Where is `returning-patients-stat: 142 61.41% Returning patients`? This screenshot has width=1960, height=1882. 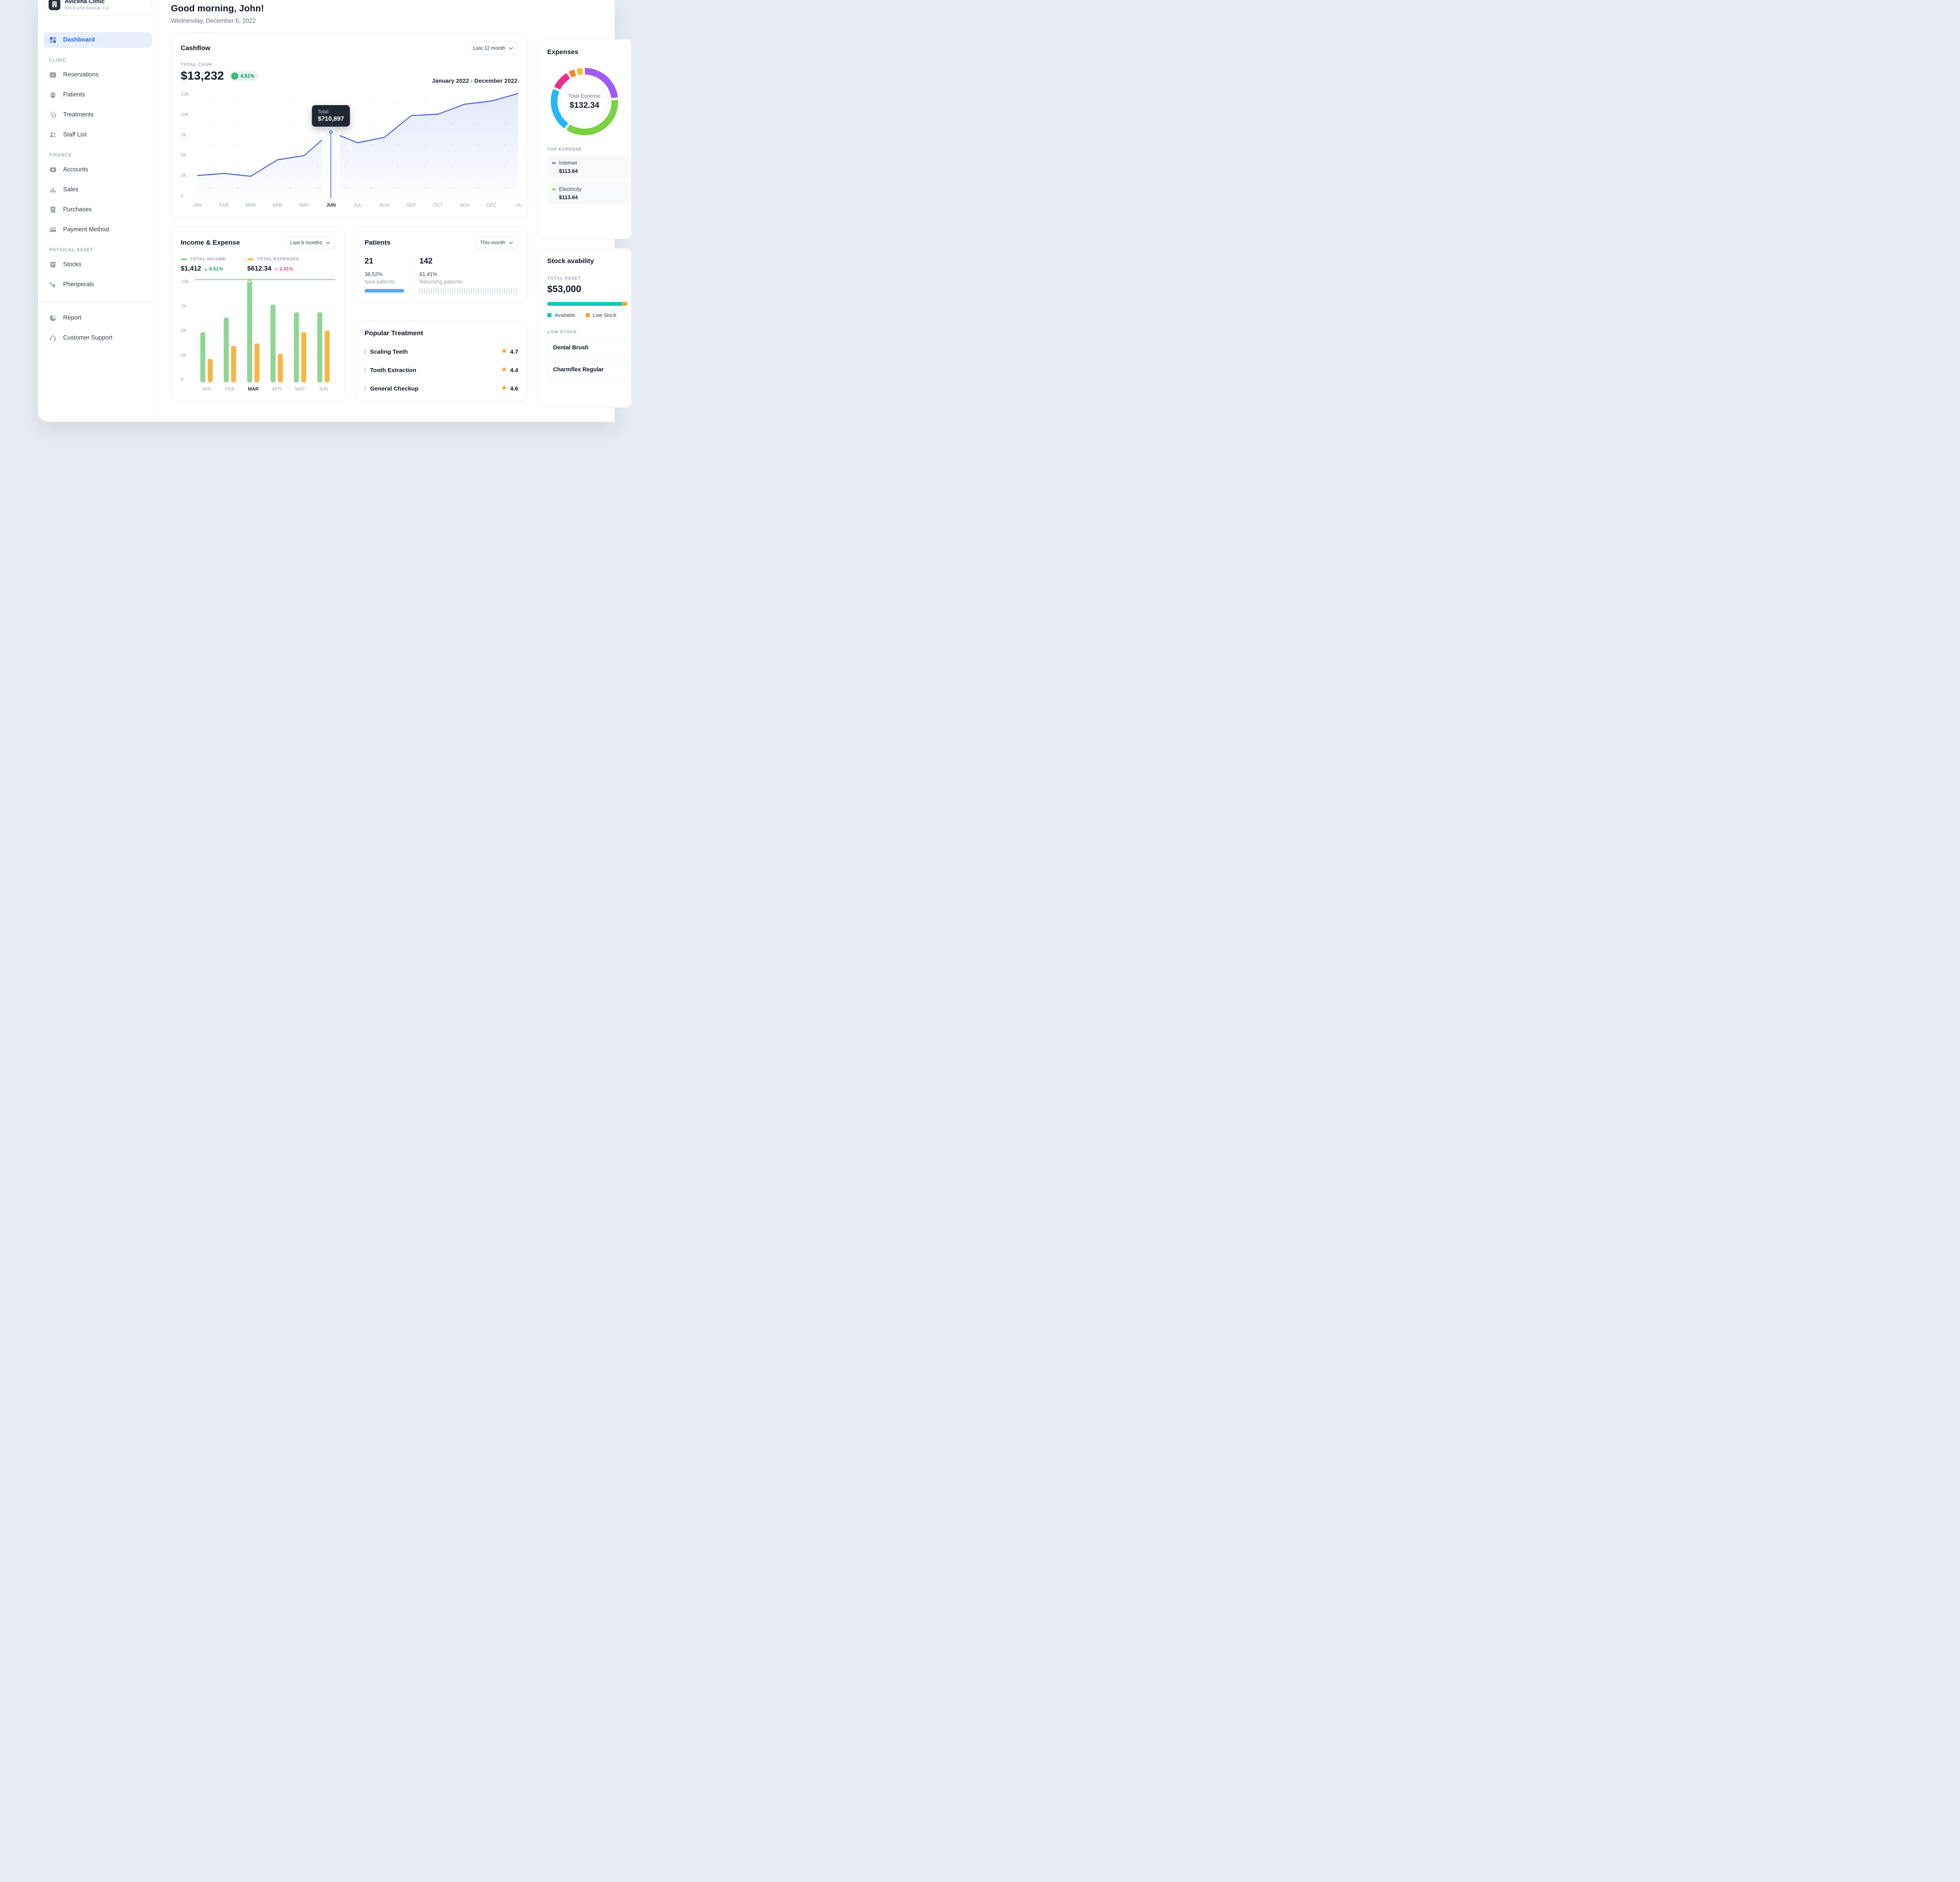 returning-patients-stat: 142 61.41% Returning patients is located at coordinates (464, 275).